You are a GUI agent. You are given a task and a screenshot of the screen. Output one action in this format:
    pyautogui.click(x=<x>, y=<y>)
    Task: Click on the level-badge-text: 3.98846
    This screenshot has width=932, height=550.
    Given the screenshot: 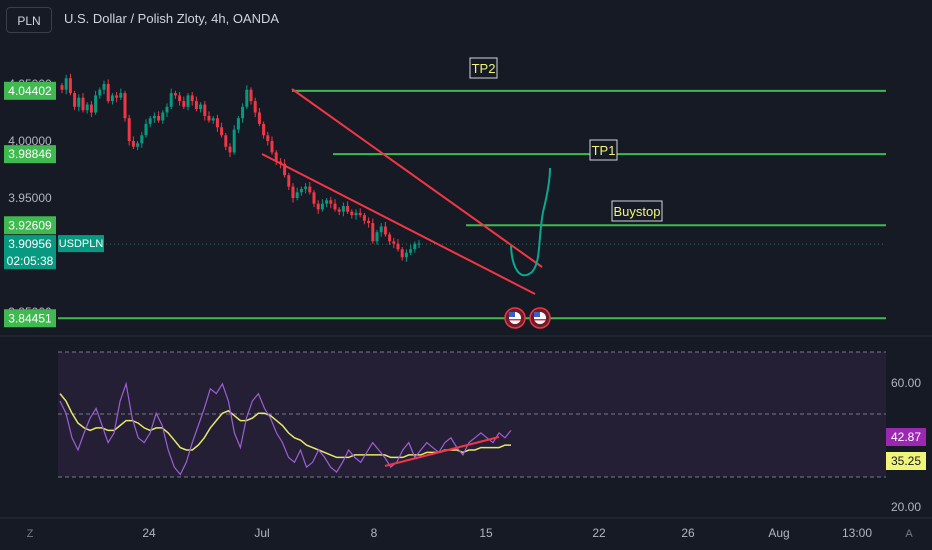 What is the action you would take?
    pyautogui.click(x=30, y=154)
    